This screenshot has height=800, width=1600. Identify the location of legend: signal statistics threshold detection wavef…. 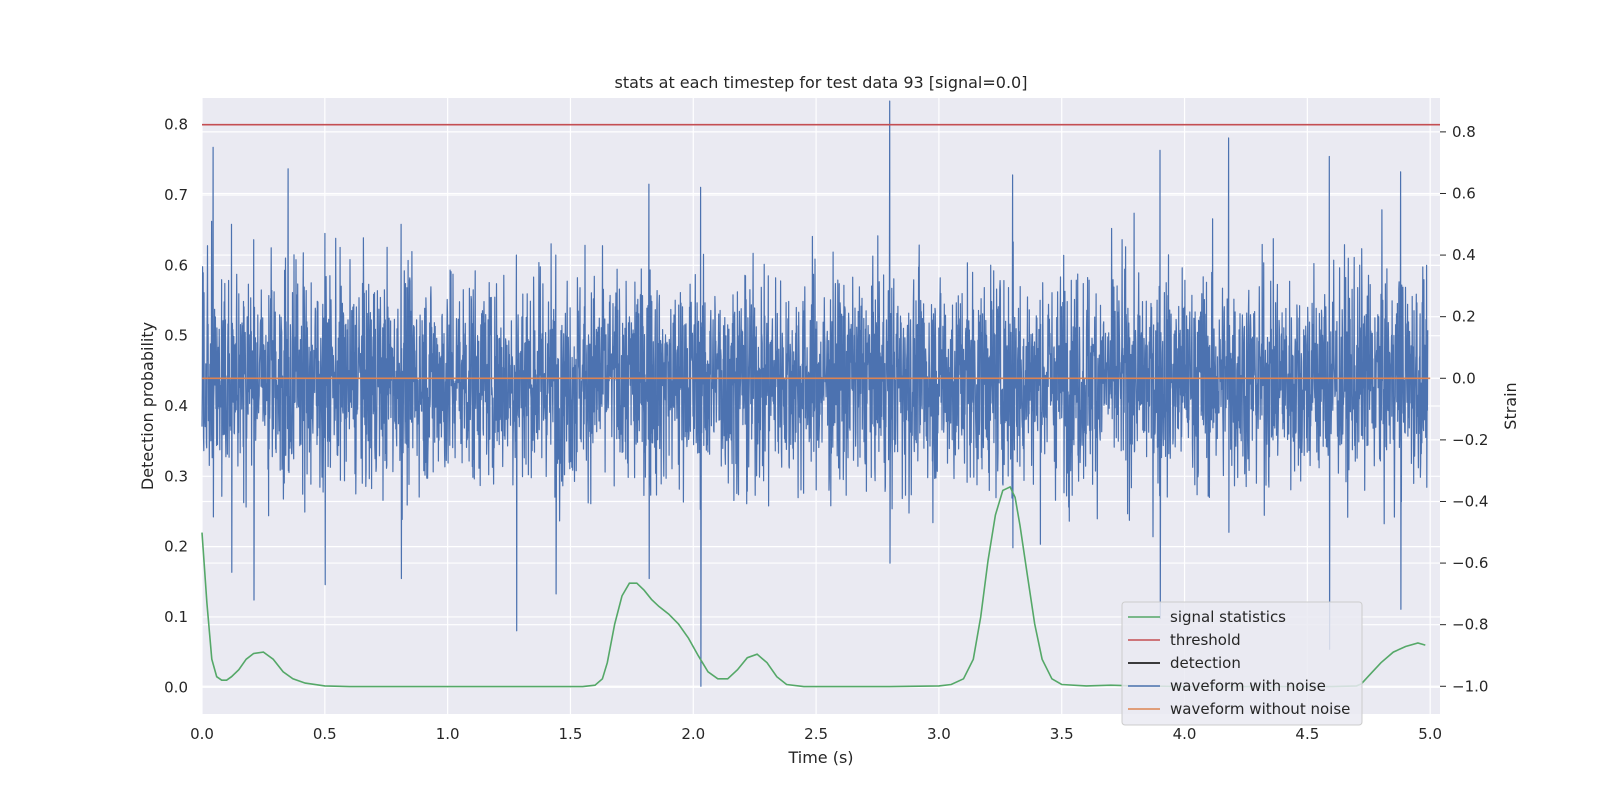
(1242, 663).